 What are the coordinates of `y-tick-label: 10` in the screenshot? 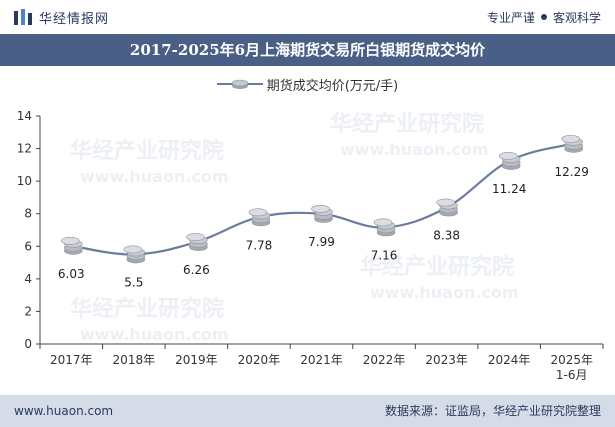 It's located at (24, 181).